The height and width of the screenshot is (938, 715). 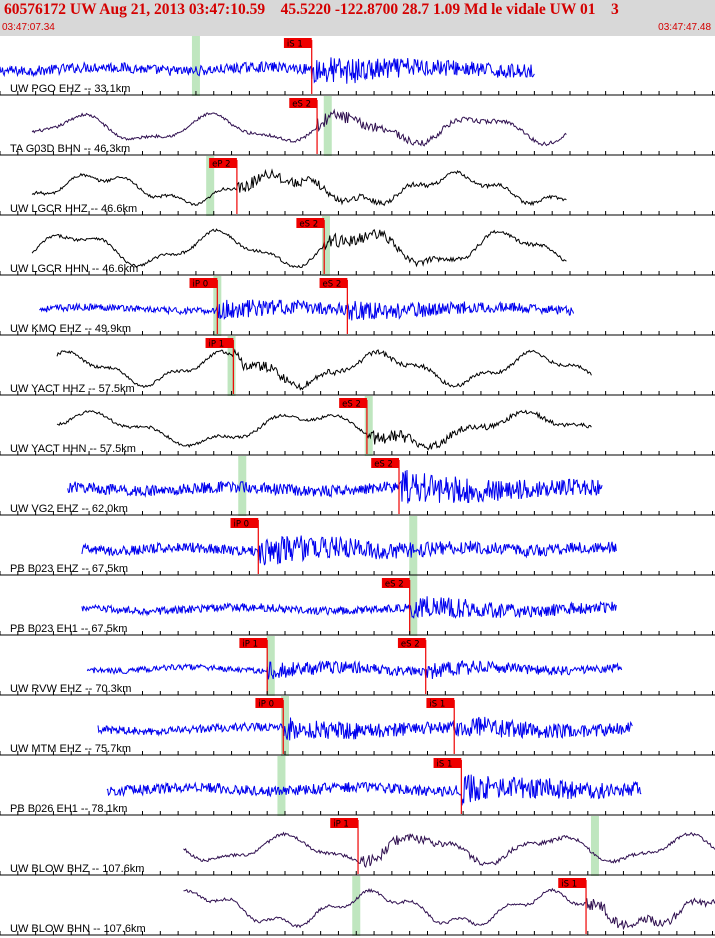 What do you see at coordinates (74, 269) in the screenshot?
I see `station-label: UW LGCR HHN -- 46.6km` at bounding box center [74, 269].